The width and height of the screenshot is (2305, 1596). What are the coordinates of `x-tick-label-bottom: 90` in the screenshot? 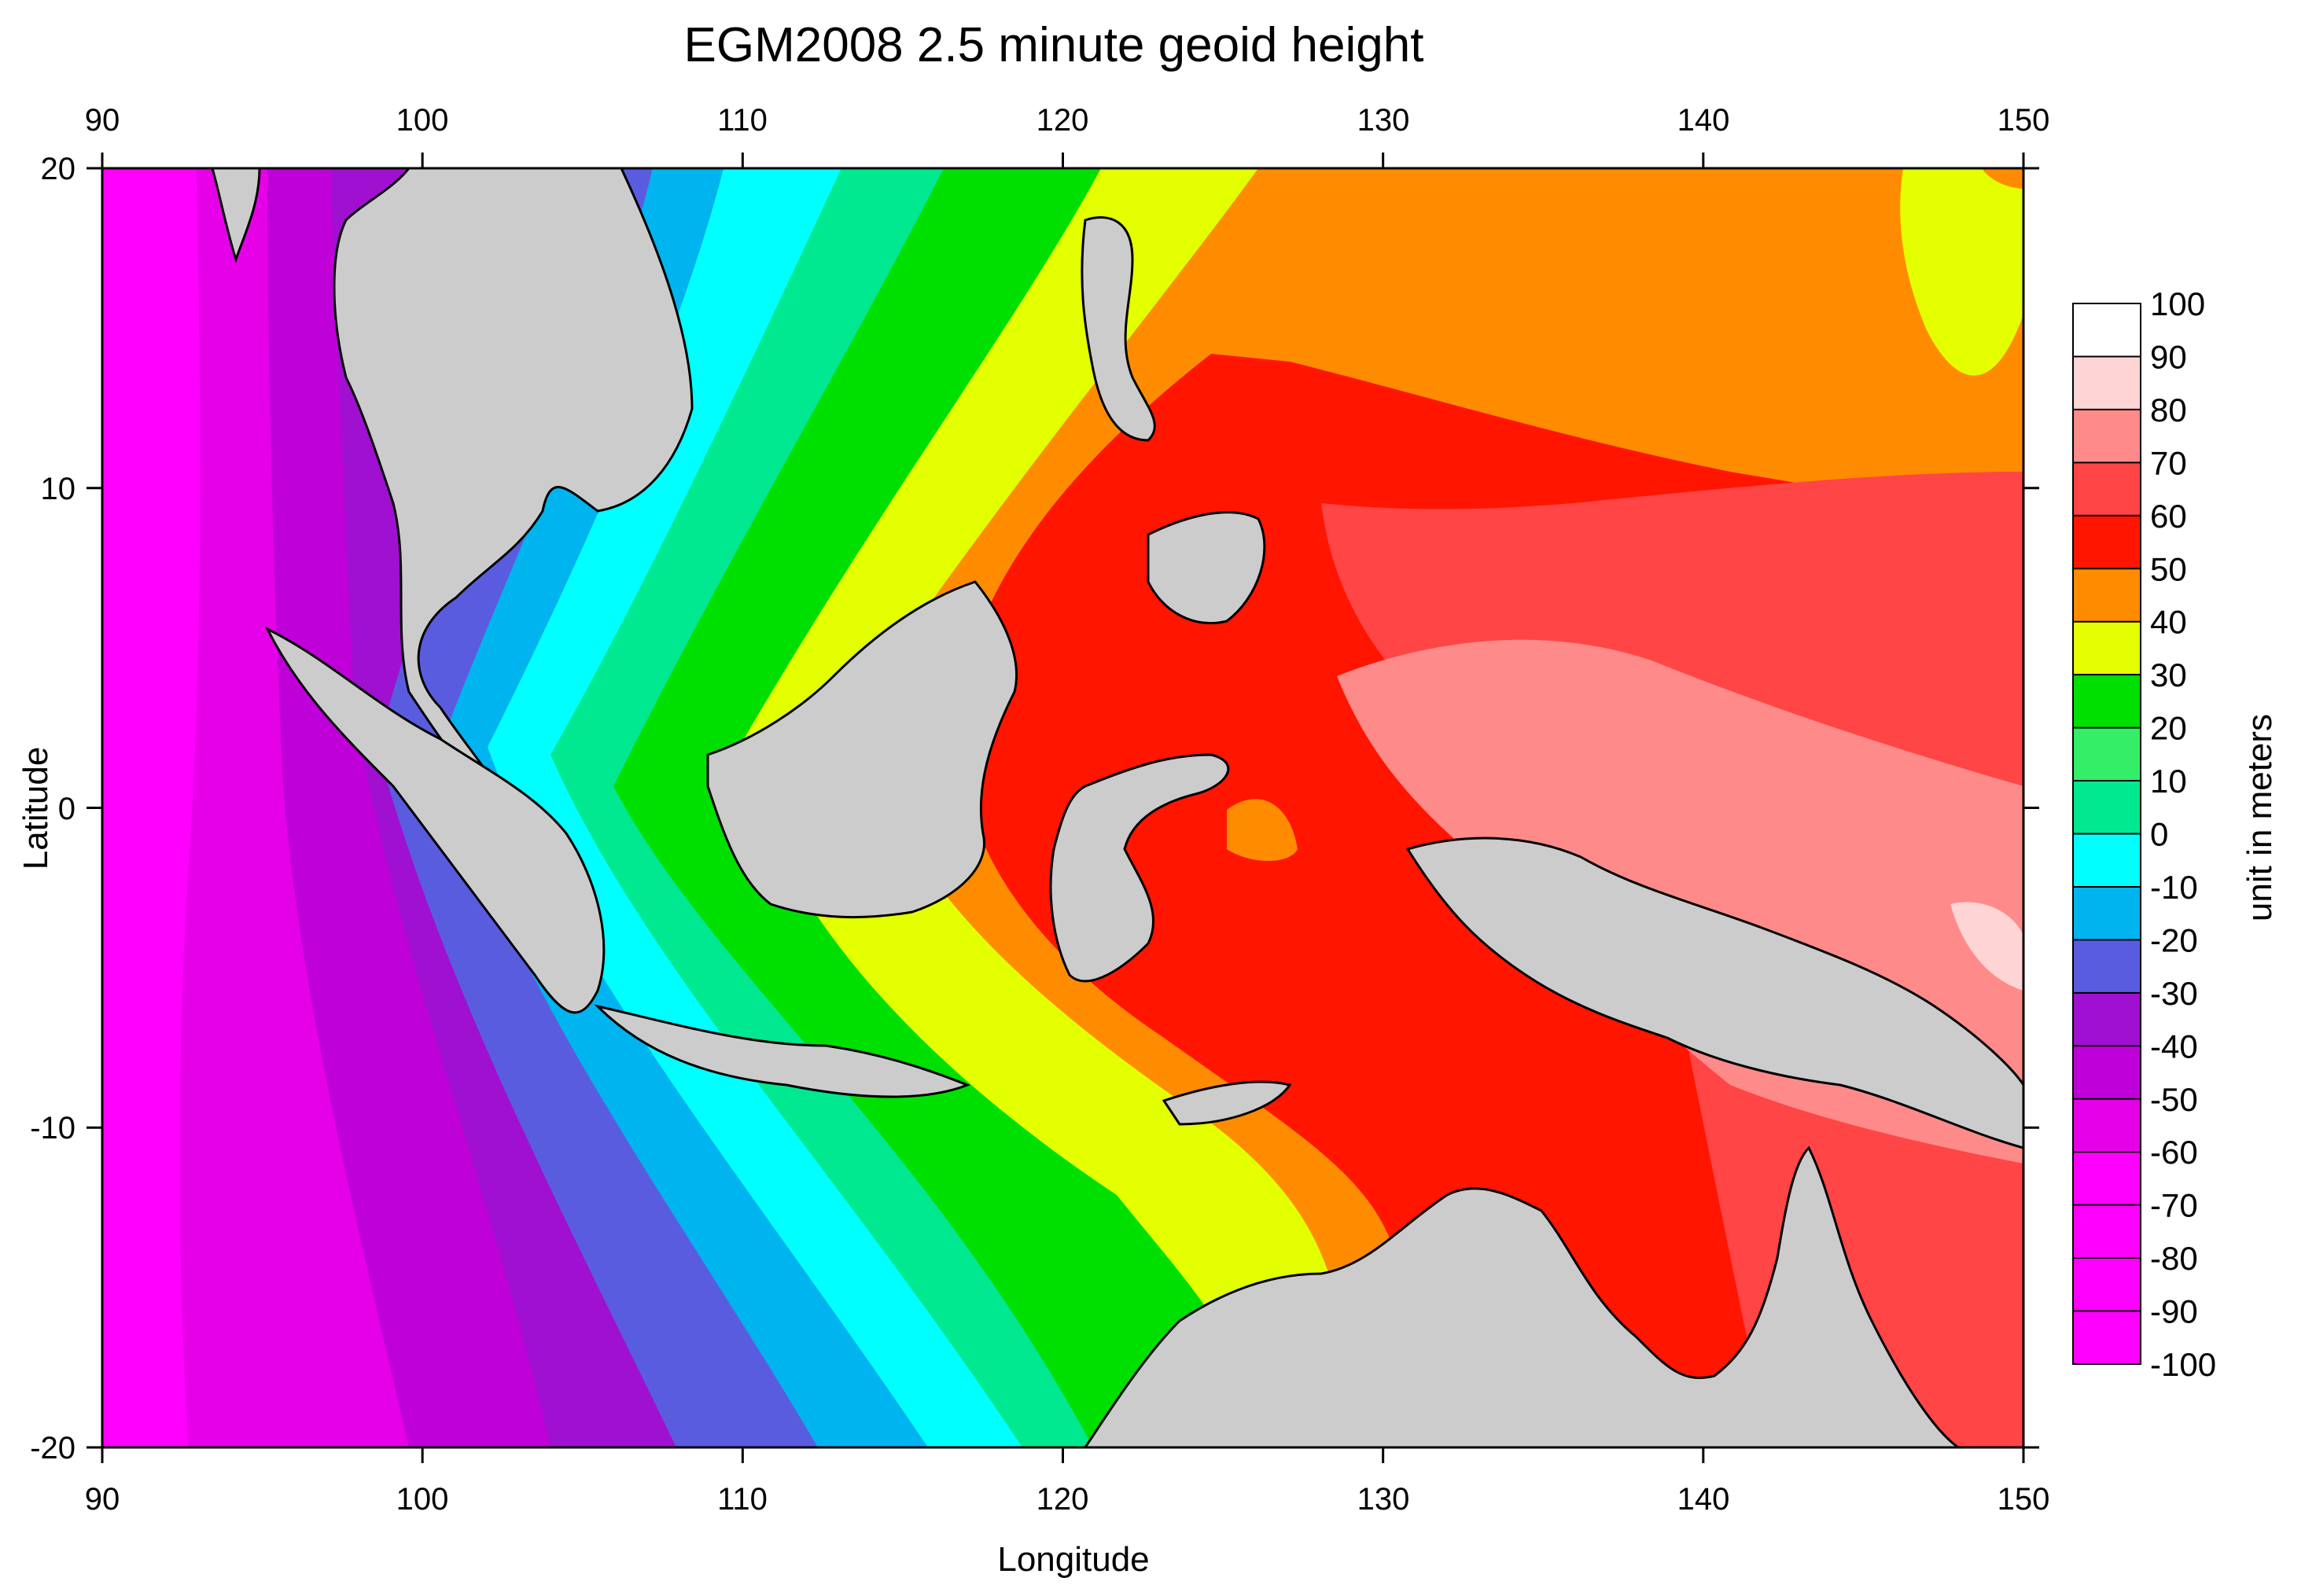 It's located at (102, 1499).